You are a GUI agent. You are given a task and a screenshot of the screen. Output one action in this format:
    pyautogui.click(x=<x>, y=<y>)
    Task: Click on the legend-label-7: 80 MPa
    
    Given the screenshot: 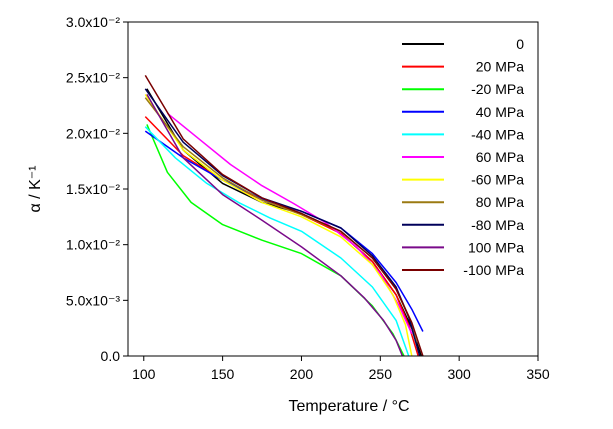 What is the action you would take?
    pyautogui.click(x=500, y=202)
    